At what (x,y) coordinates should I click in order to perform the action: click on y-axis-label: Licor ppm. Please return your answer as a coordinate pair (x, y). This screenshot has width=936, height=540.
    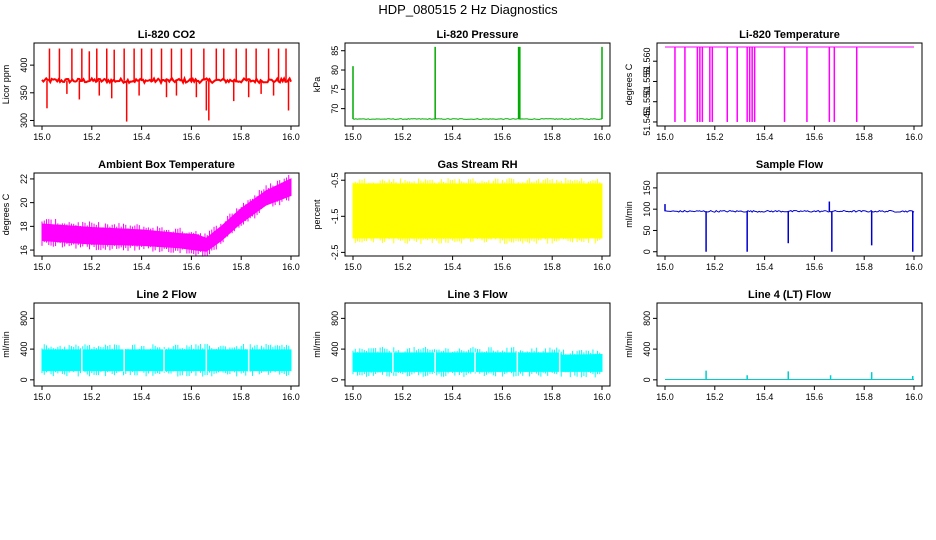
    Looking at the image, I should click on (6, 85).